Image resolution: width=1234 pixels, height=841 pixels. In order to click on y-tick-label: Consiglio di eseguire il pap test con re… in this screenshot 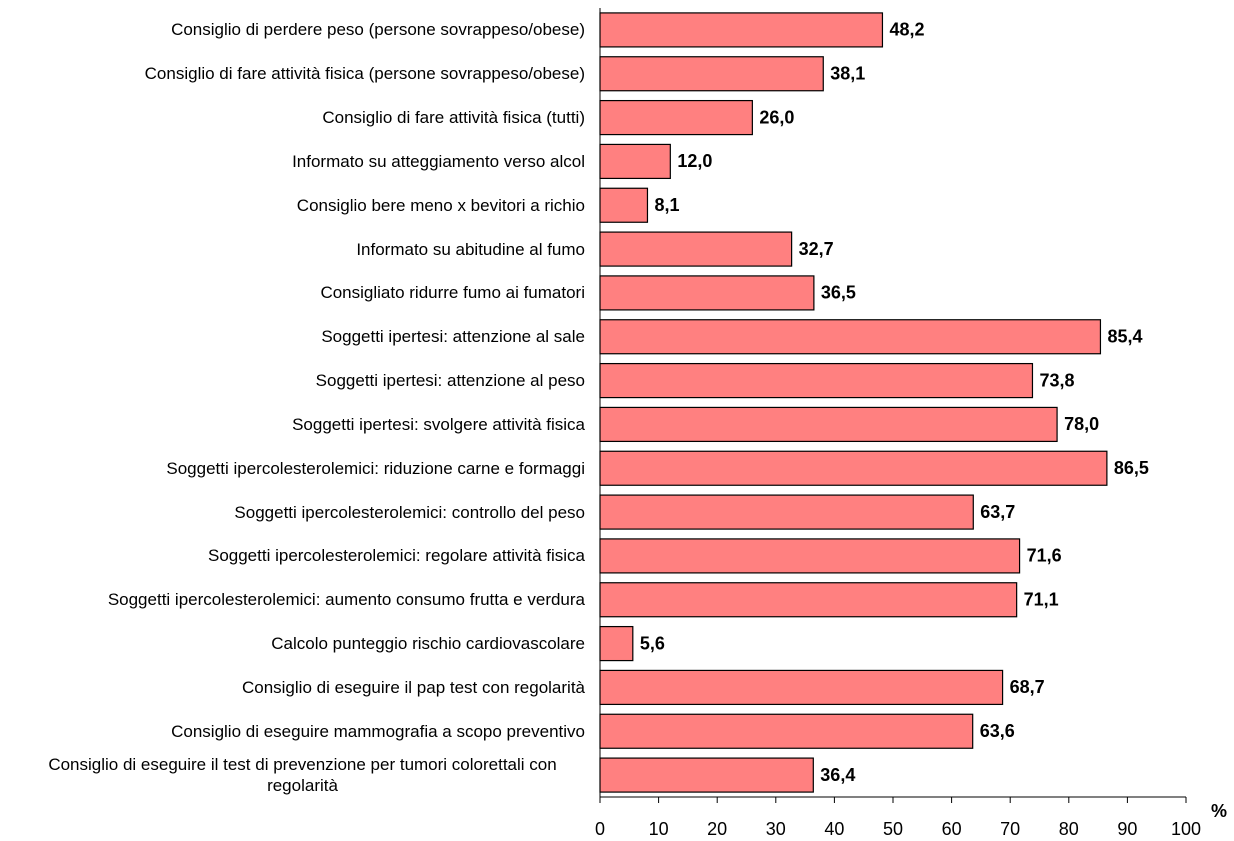, I will do `click(302, 687)`.